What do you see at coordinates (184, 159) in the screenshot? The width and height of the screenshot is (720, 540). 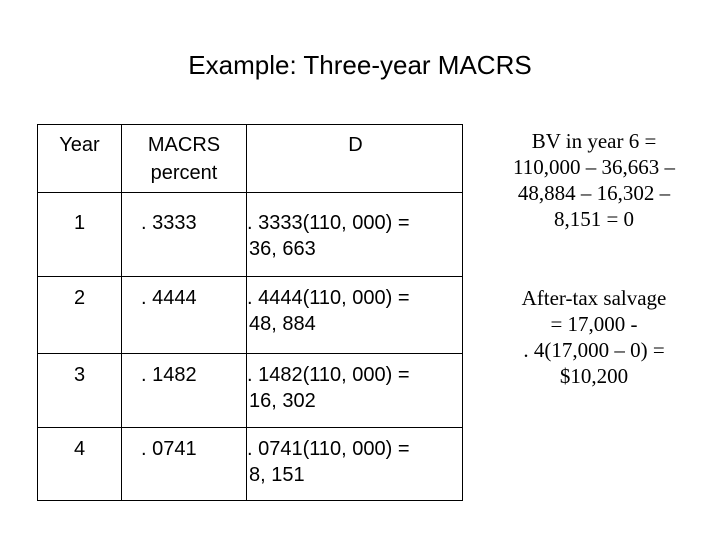 I see `header-macrs-percent: MACRS percent` at bounding box center [184, 159].